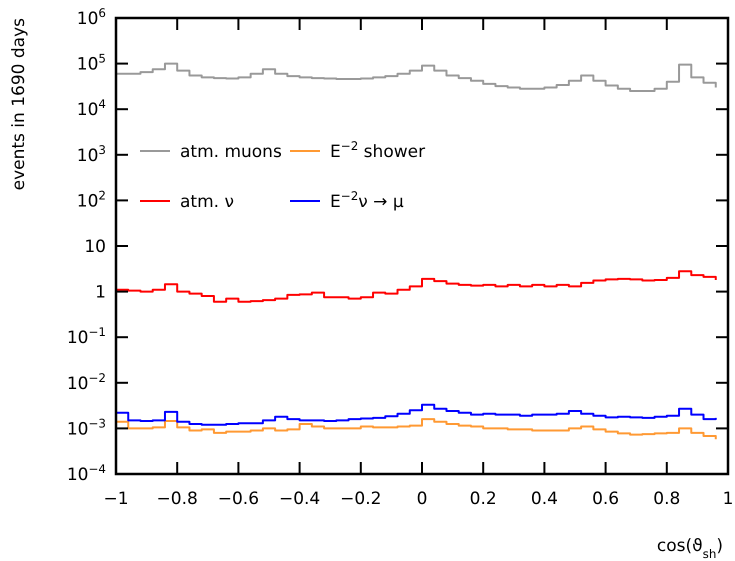  What do you see at coordinates (367, 200) in the screenshot?
I see `legend-label: E$^{−2}$ν → μ` at bounding box center [367, 200].